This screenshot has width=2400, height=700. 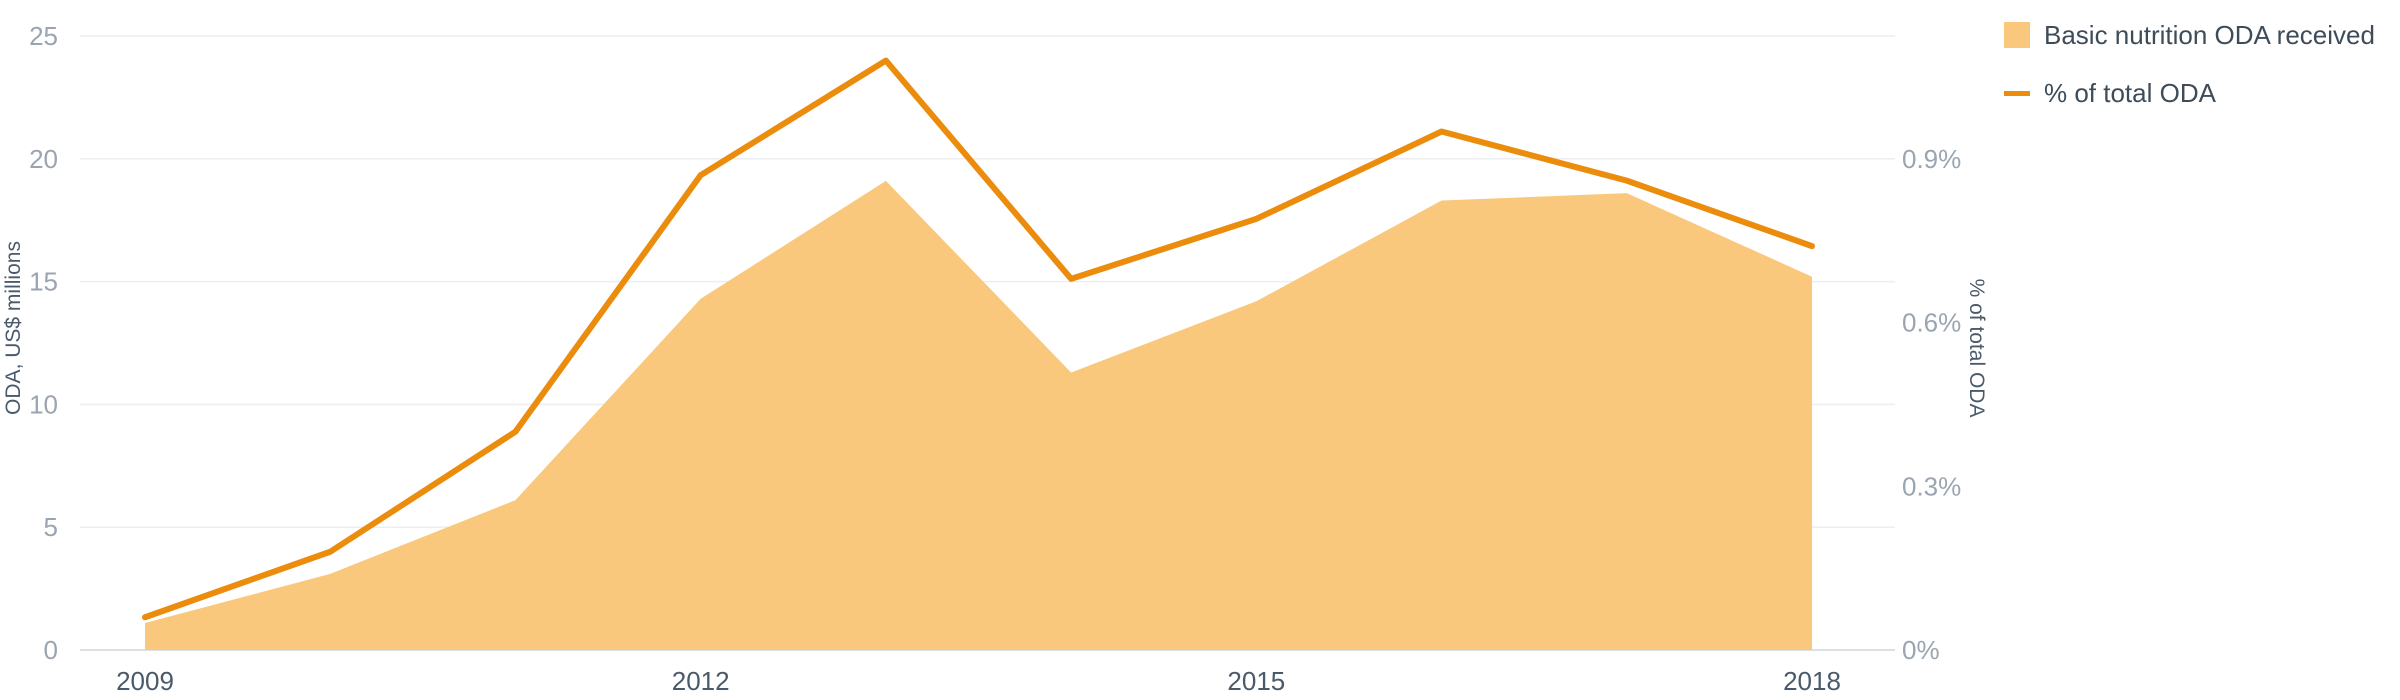 I want to click on legend-item-line: % of total ODA, so click(x=2110, y=93).